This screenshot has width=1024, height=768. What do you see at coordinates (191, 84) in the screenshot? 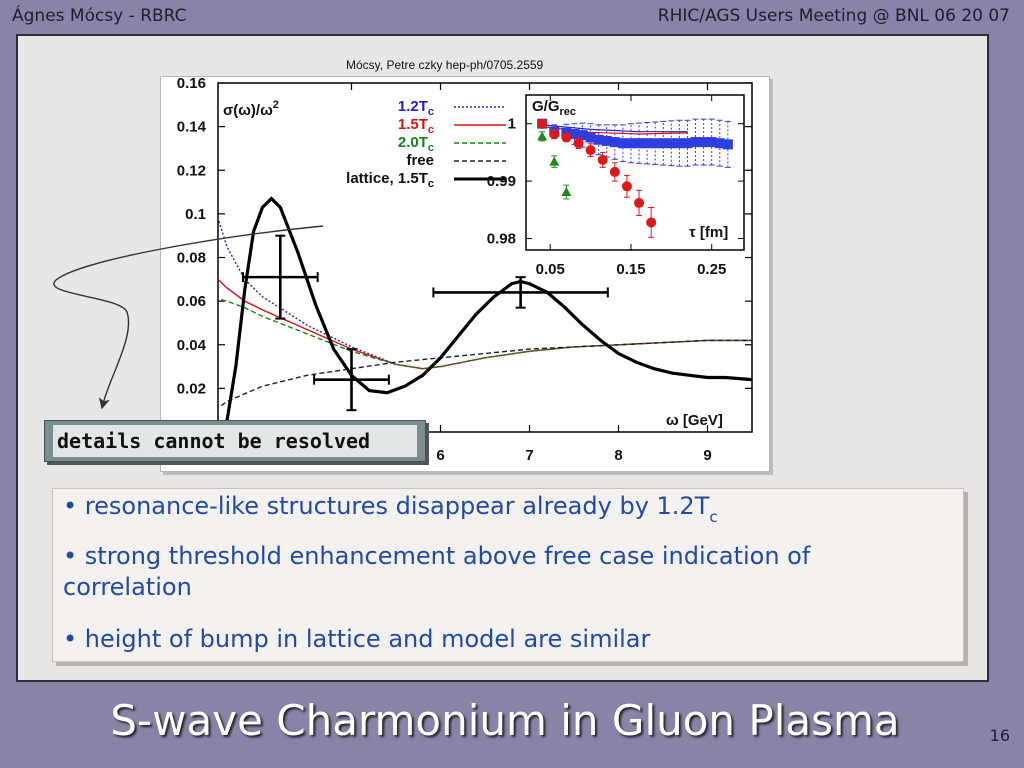
I see `y-tick-label: 0.16` at bounding box center [191, 84].